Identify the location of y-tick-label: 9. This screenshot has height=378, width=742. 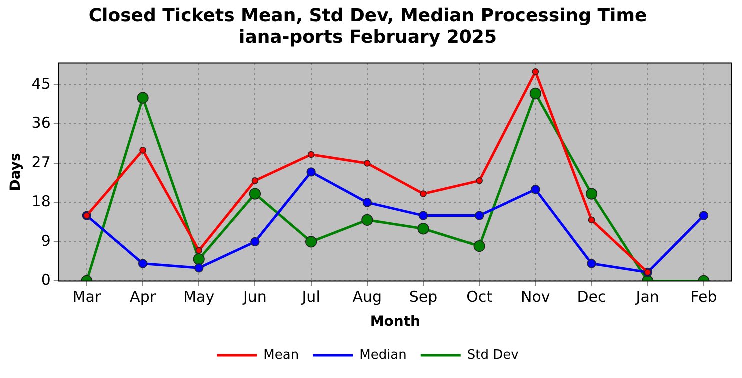
(46, 241).